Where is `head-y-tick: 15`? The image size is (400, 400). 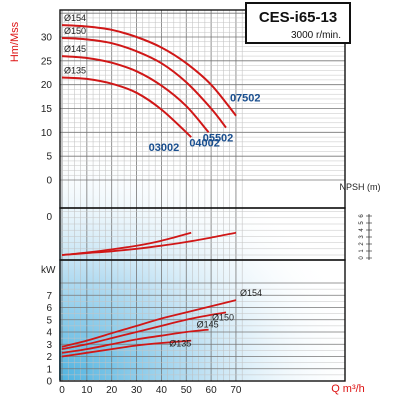
head-y-tick: 15 is located at coordinates (47, 109).